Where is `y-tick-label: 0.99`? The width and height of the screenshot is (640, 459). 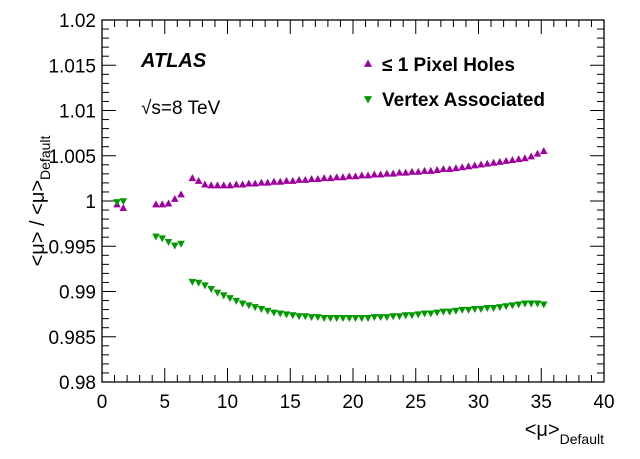
y-tick-label: 0.99 is located at coordinates (77, 293).